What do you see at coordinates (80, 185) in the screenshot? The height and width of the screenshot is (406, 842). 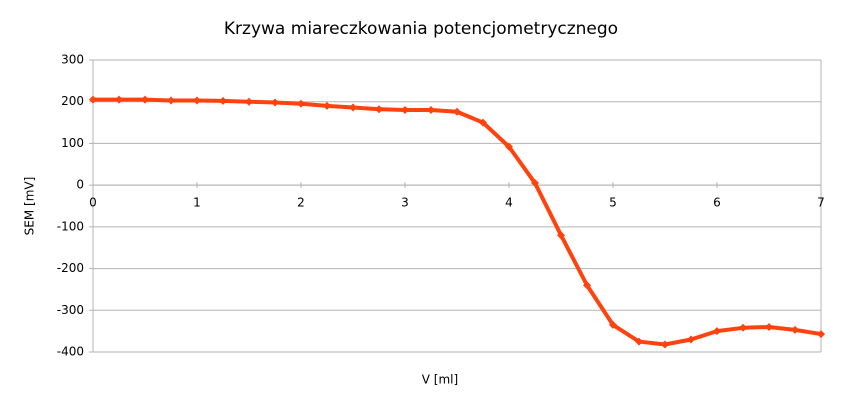 I see `y-tick-label: 0` at bounding box center [80, 185].